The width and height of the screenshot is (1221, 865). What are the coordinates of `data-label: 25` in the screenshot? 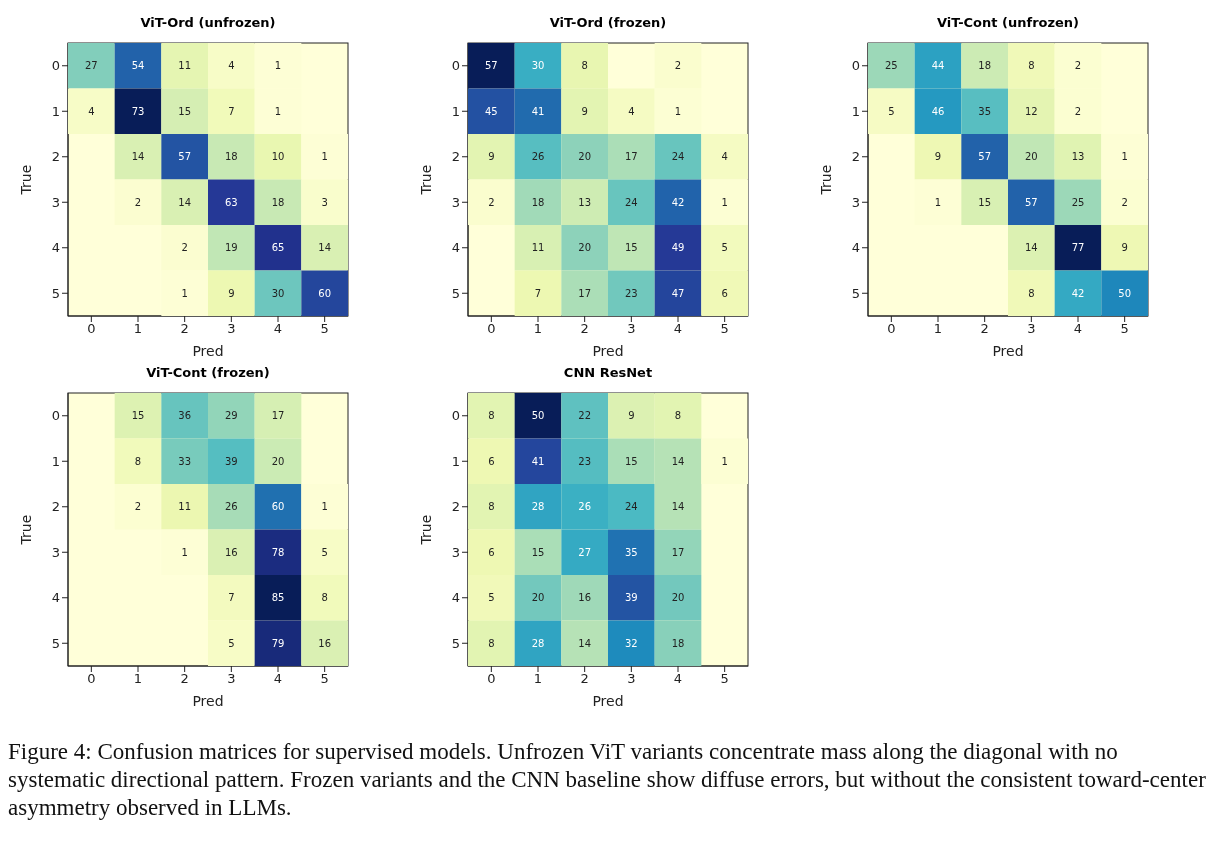 It's located at (891, 66).